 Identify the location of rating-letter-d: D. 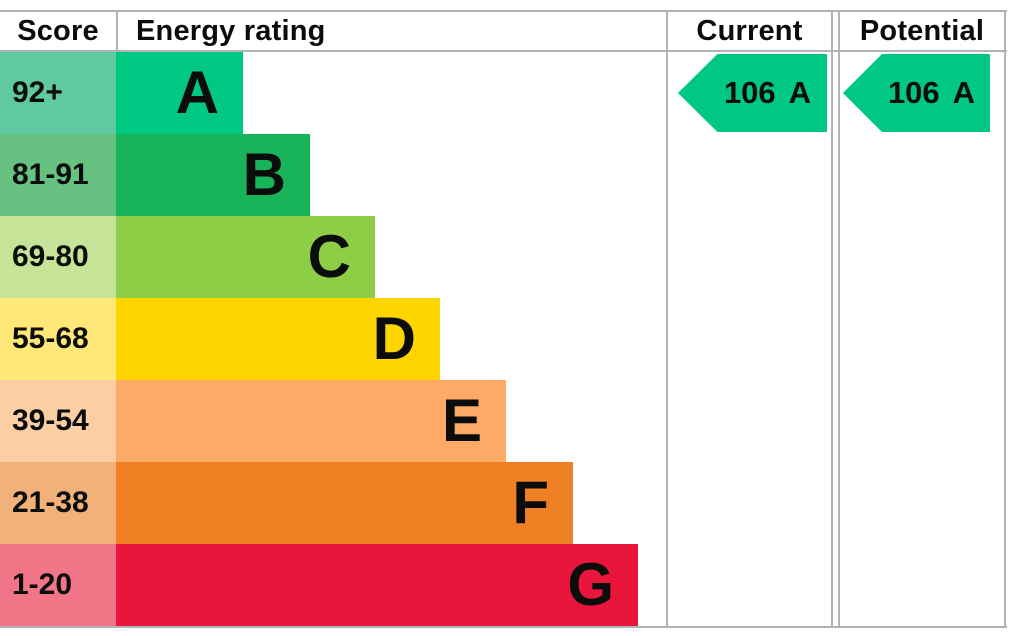
(394, 338).